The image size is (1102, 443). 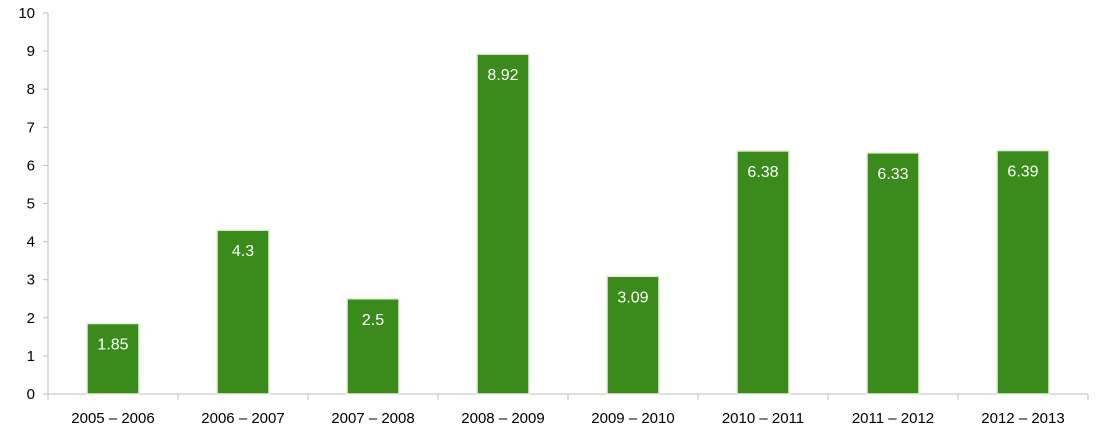 What do you see at coordinates (892, 174) in the screenshot?
I see `data-label: 6.33` at bounding box center [892, 174].